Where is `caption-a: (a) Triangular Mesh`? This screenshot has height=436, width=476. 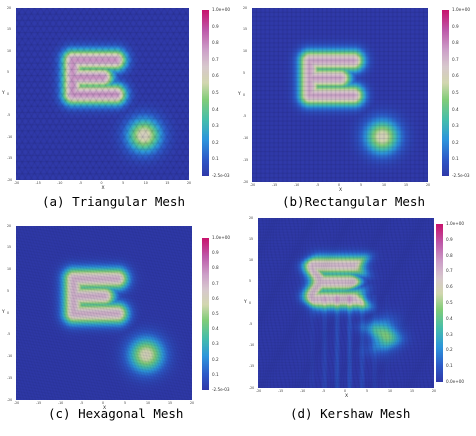
caption-a: (a) Triangular Mesh is located at coordinates (113, 201).